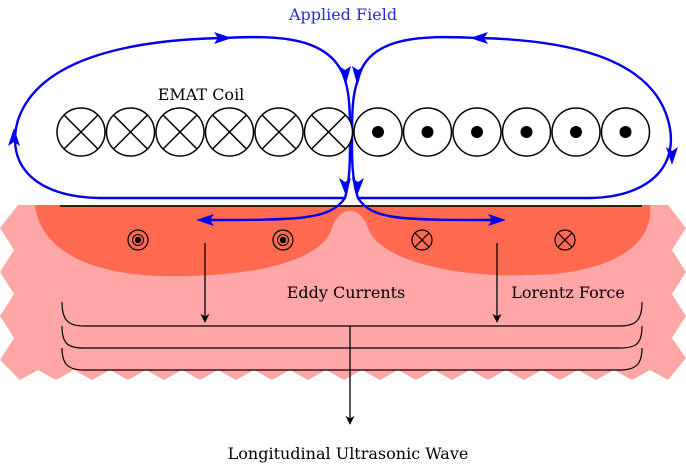 This screenshot has height=470, width=686. What do you see at coordinates (223, 38) in the screenshot?
I see `field-arrow-top-left` at bounding box center [223, 38].